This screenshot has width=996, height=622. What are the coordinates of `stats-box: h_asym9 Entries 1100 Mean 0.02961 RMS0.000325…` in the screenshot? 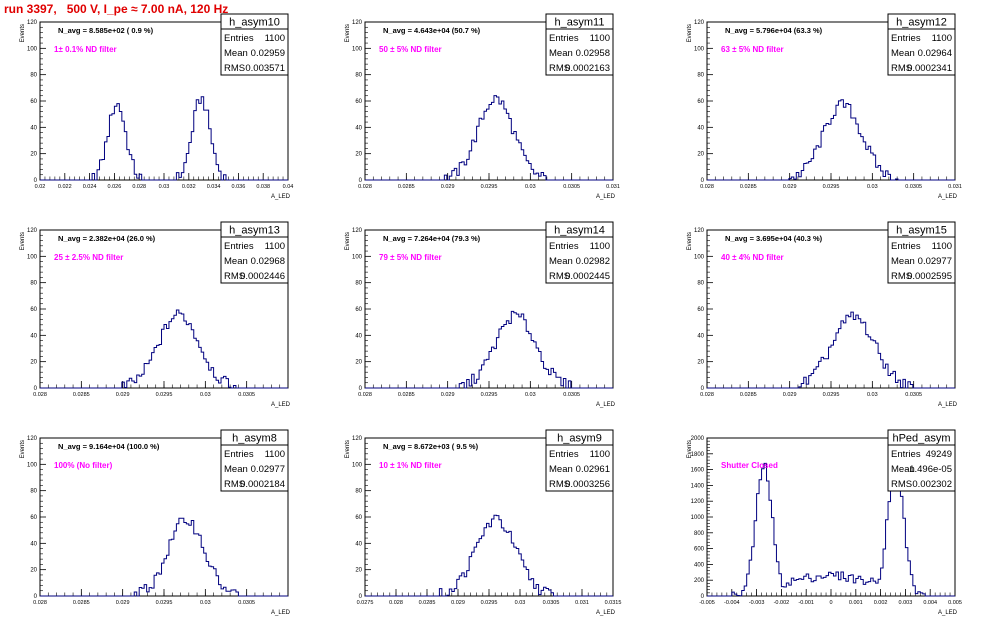 It's located at (579, 460).